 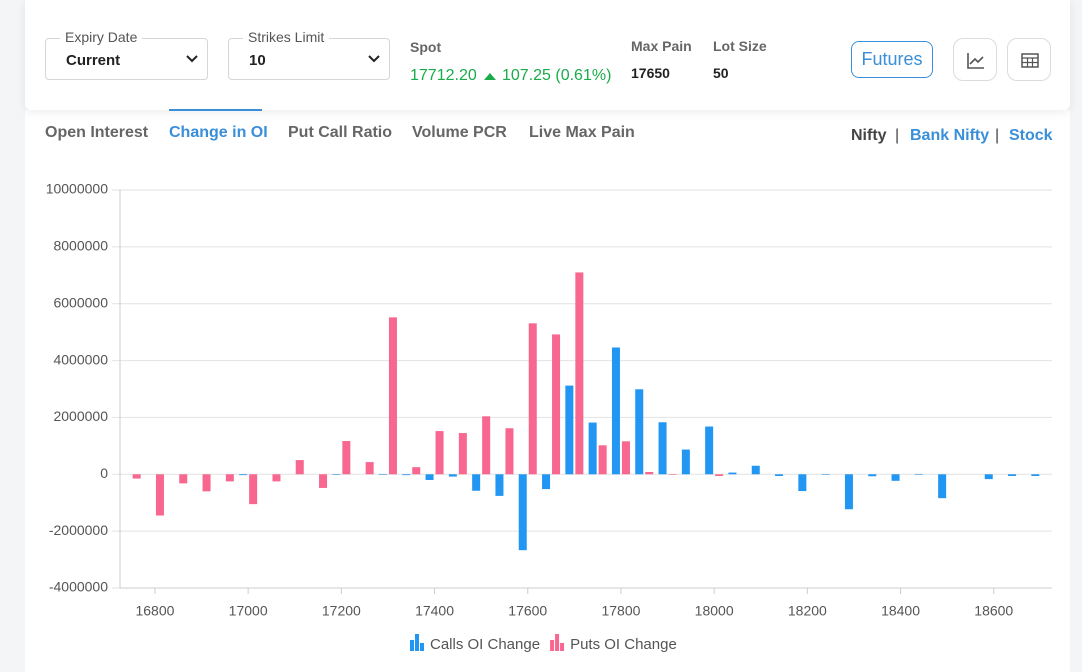 What do you see at coordinates (993, 611) in the screenshot?
I see `x-tick-label: 18600` at bounding box center [993, 611].